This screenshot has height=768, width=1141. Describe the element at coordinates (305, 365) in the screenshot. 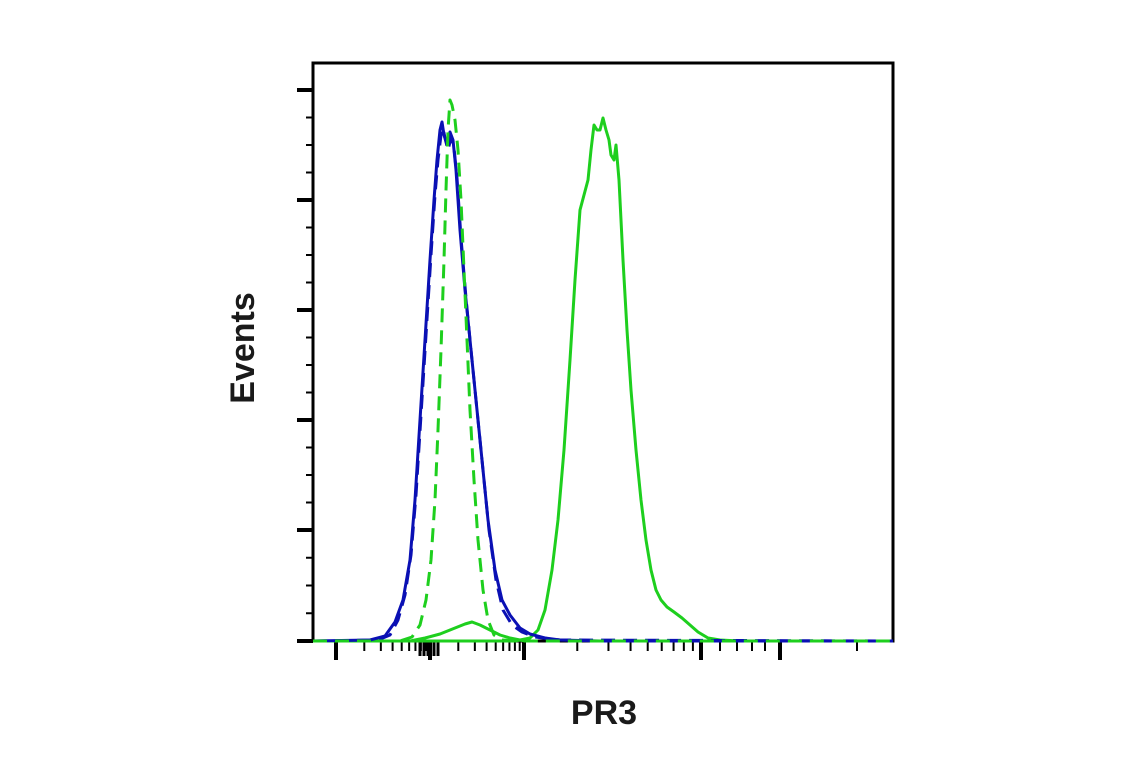

I see `y-axis-ticks` at that location.